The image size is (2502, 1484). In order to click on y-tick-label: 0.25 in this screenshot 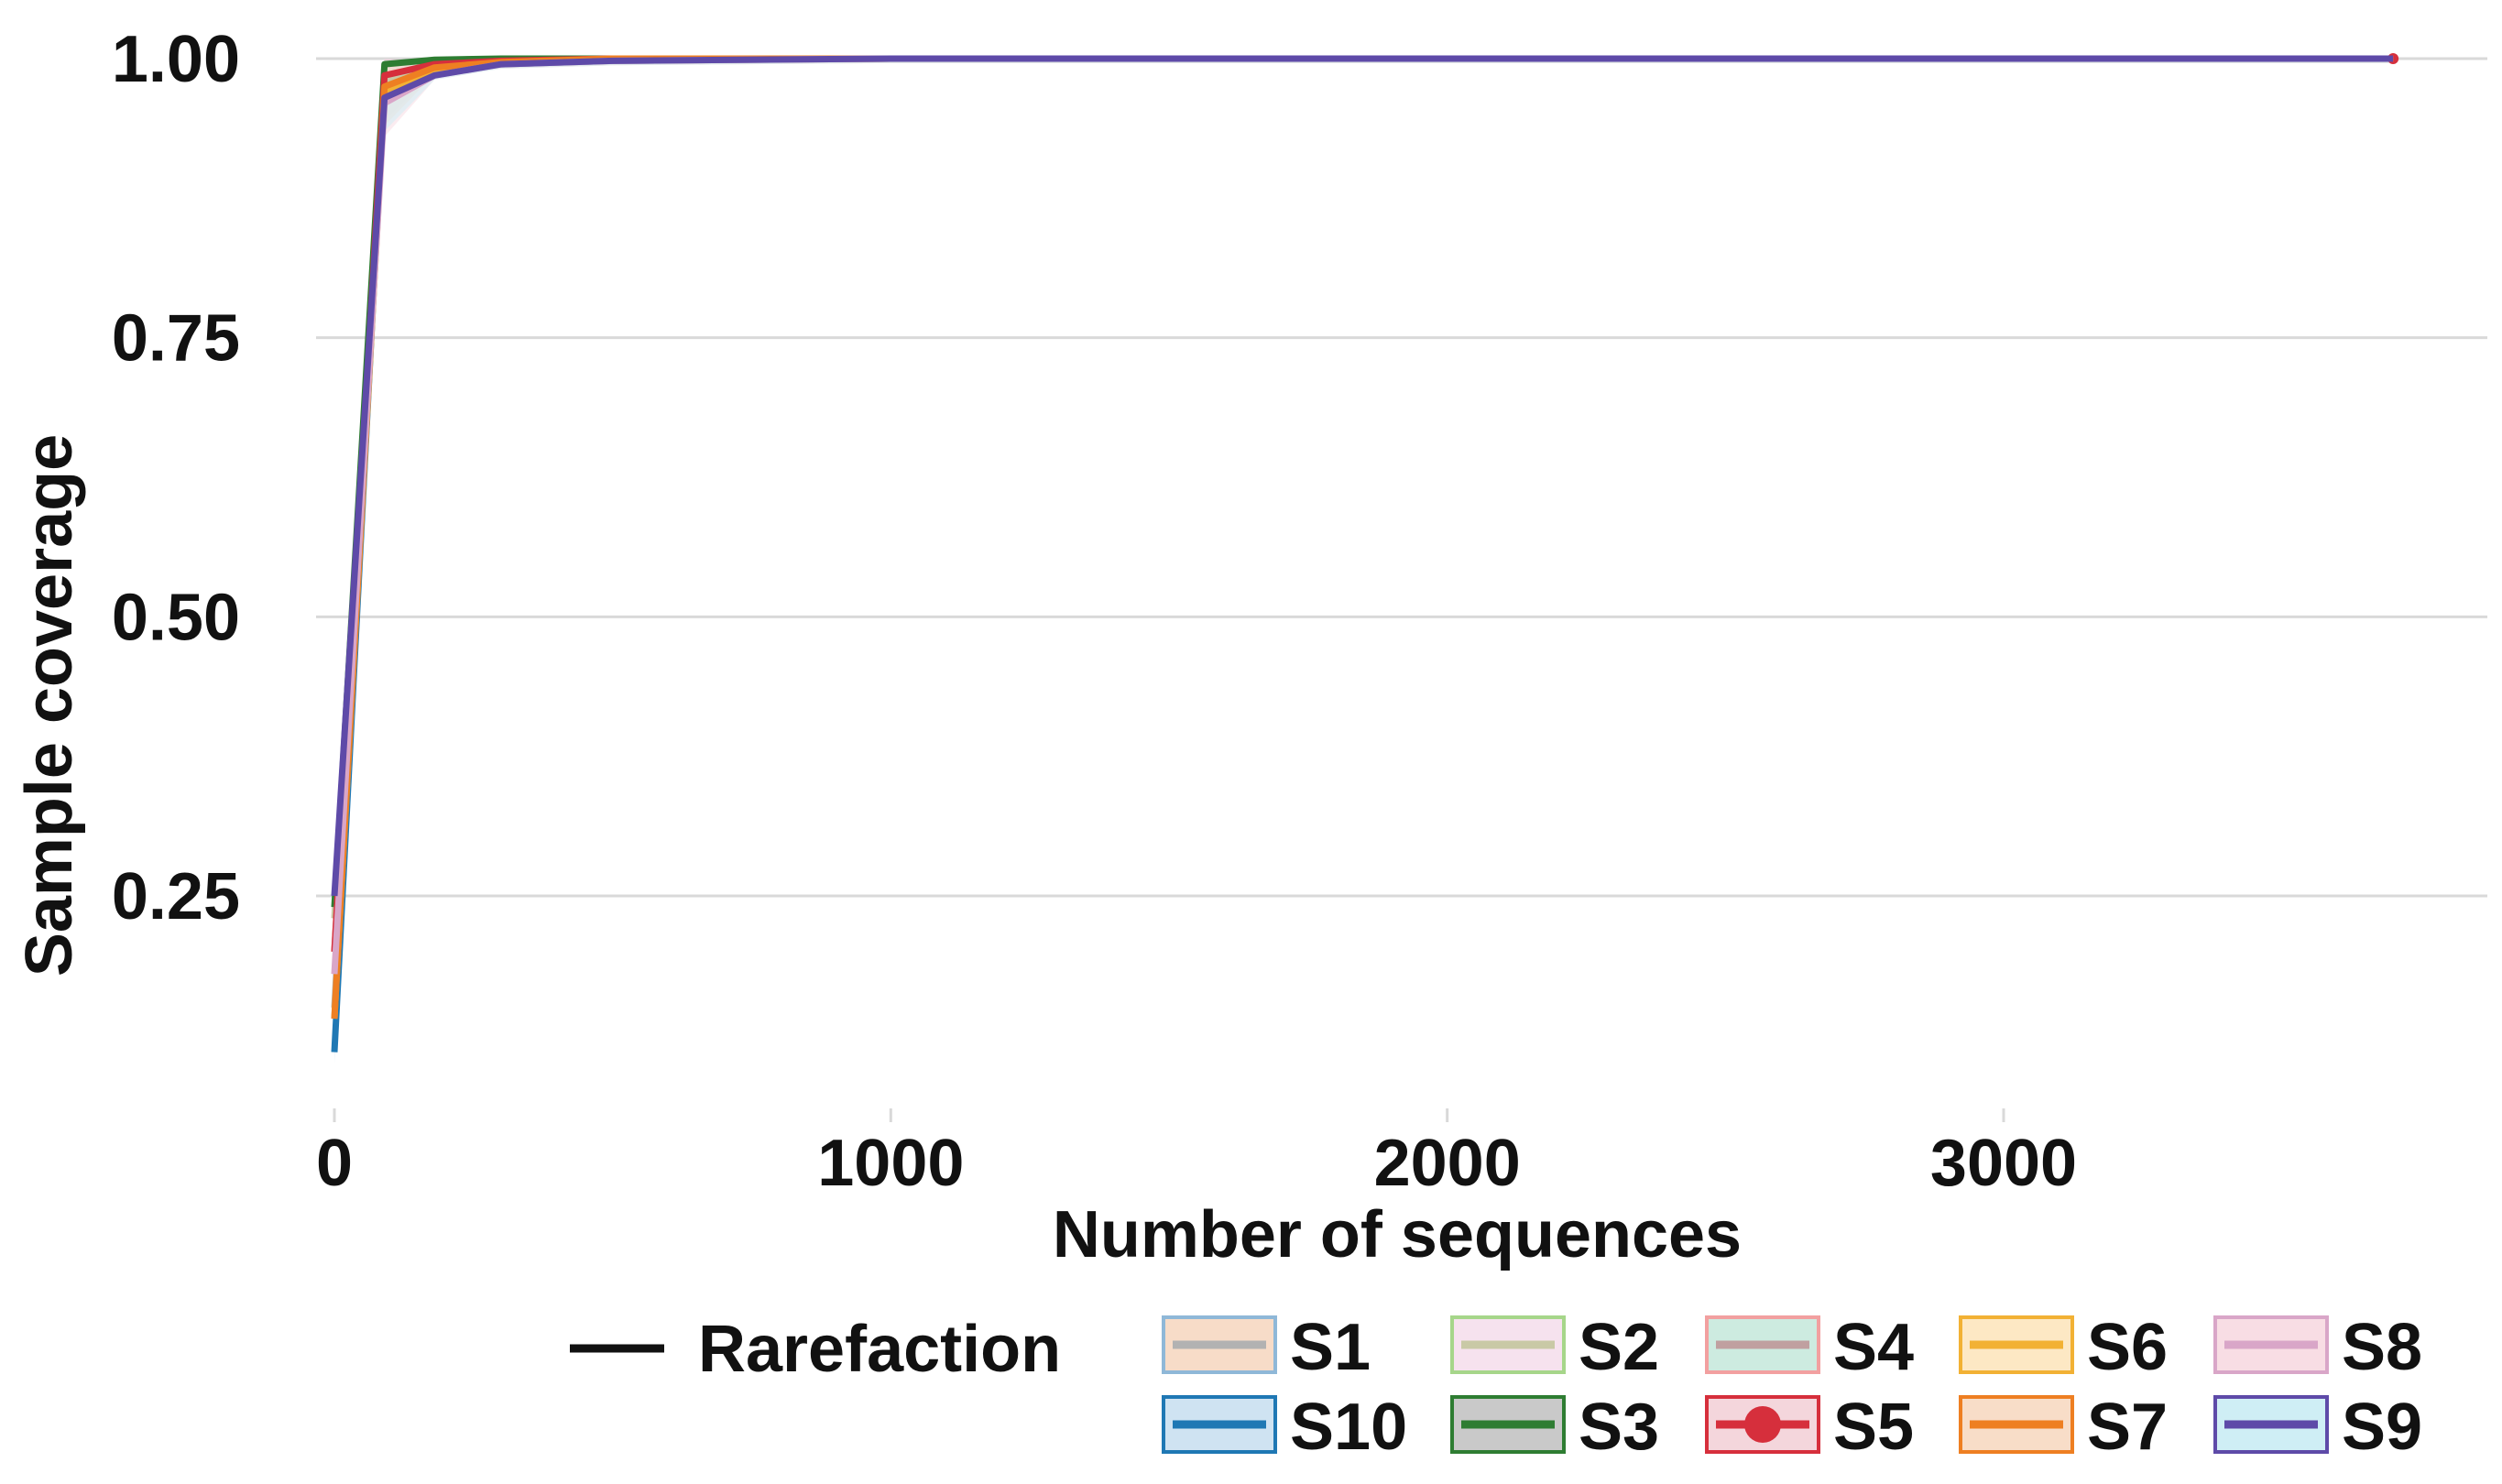, I will do `click(176, 896)`.